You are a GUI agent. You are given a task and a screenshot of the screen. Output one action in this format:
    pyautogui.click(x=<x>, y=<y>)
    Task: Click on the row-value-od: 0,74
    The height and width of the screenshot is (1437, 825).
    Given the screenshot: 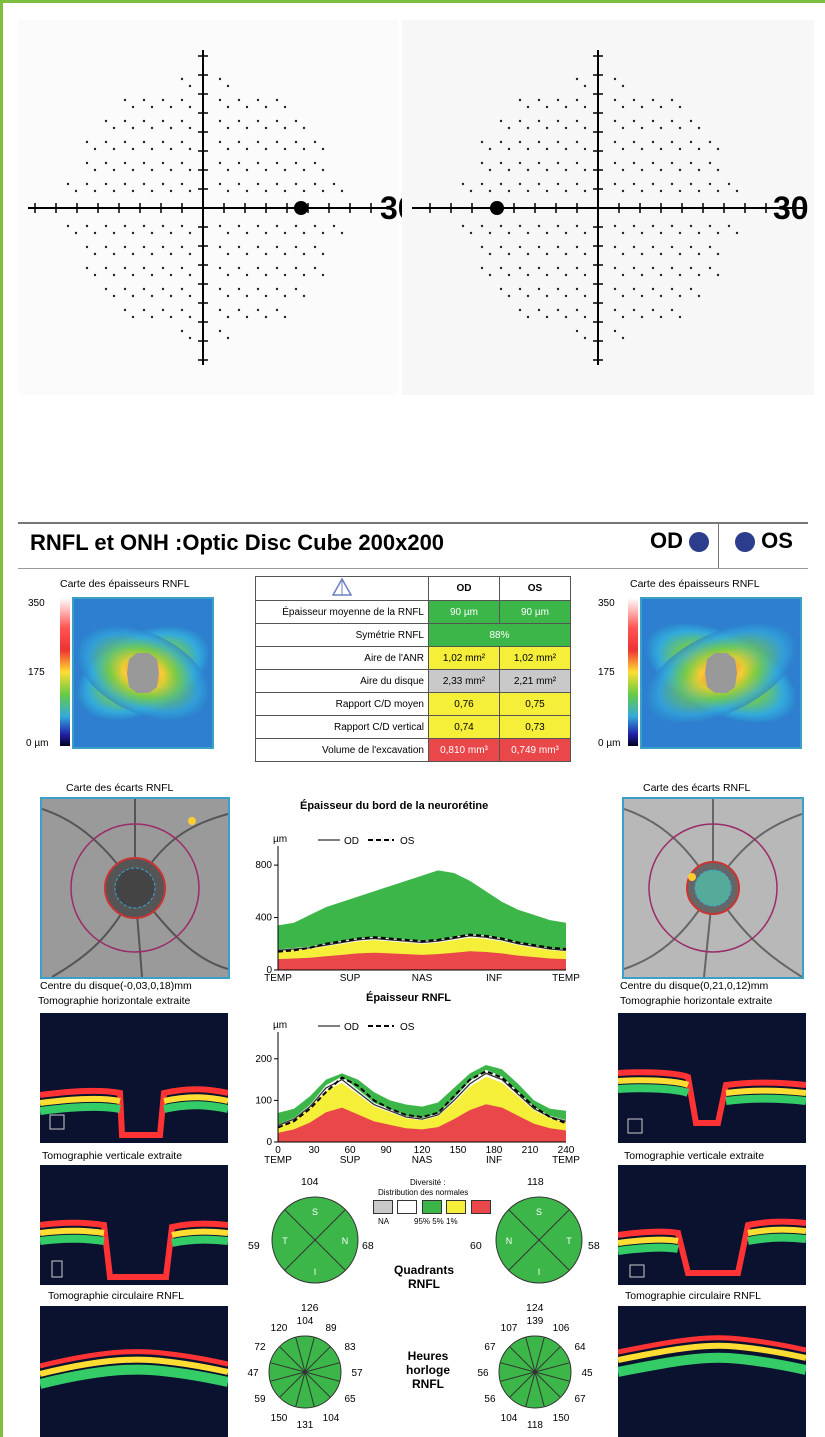 What is the action you would take?
    pyautogui.click(x=464, y=727)
    